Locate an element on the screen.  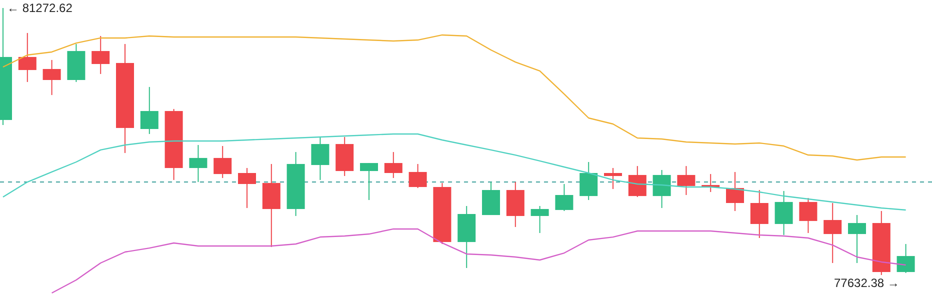
annotation: ← 81272.62 is located at coordinates (40, 8).